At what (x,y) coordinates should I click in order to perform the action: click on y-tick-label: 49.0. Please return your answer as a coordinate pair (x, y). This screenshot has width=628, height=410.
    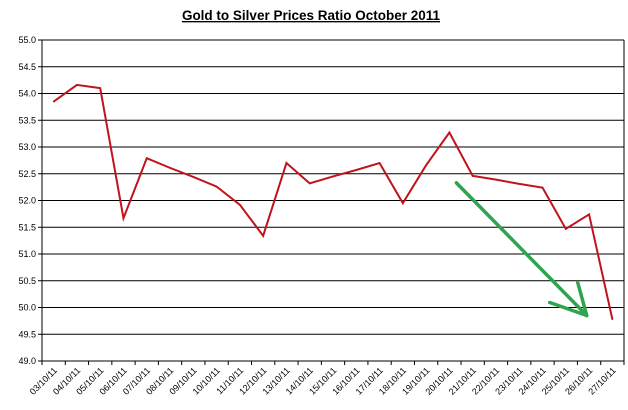
    Looking at the image, I should click on (27, 361).